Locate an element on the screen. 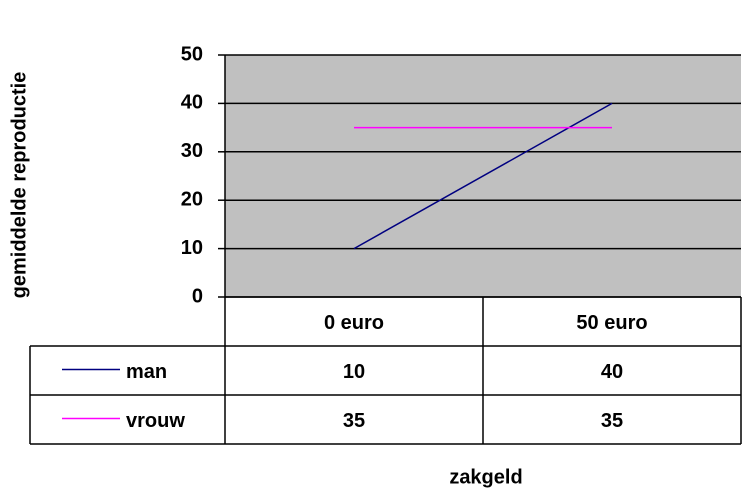  table-value: 40 is located at coordinates (612, 372).